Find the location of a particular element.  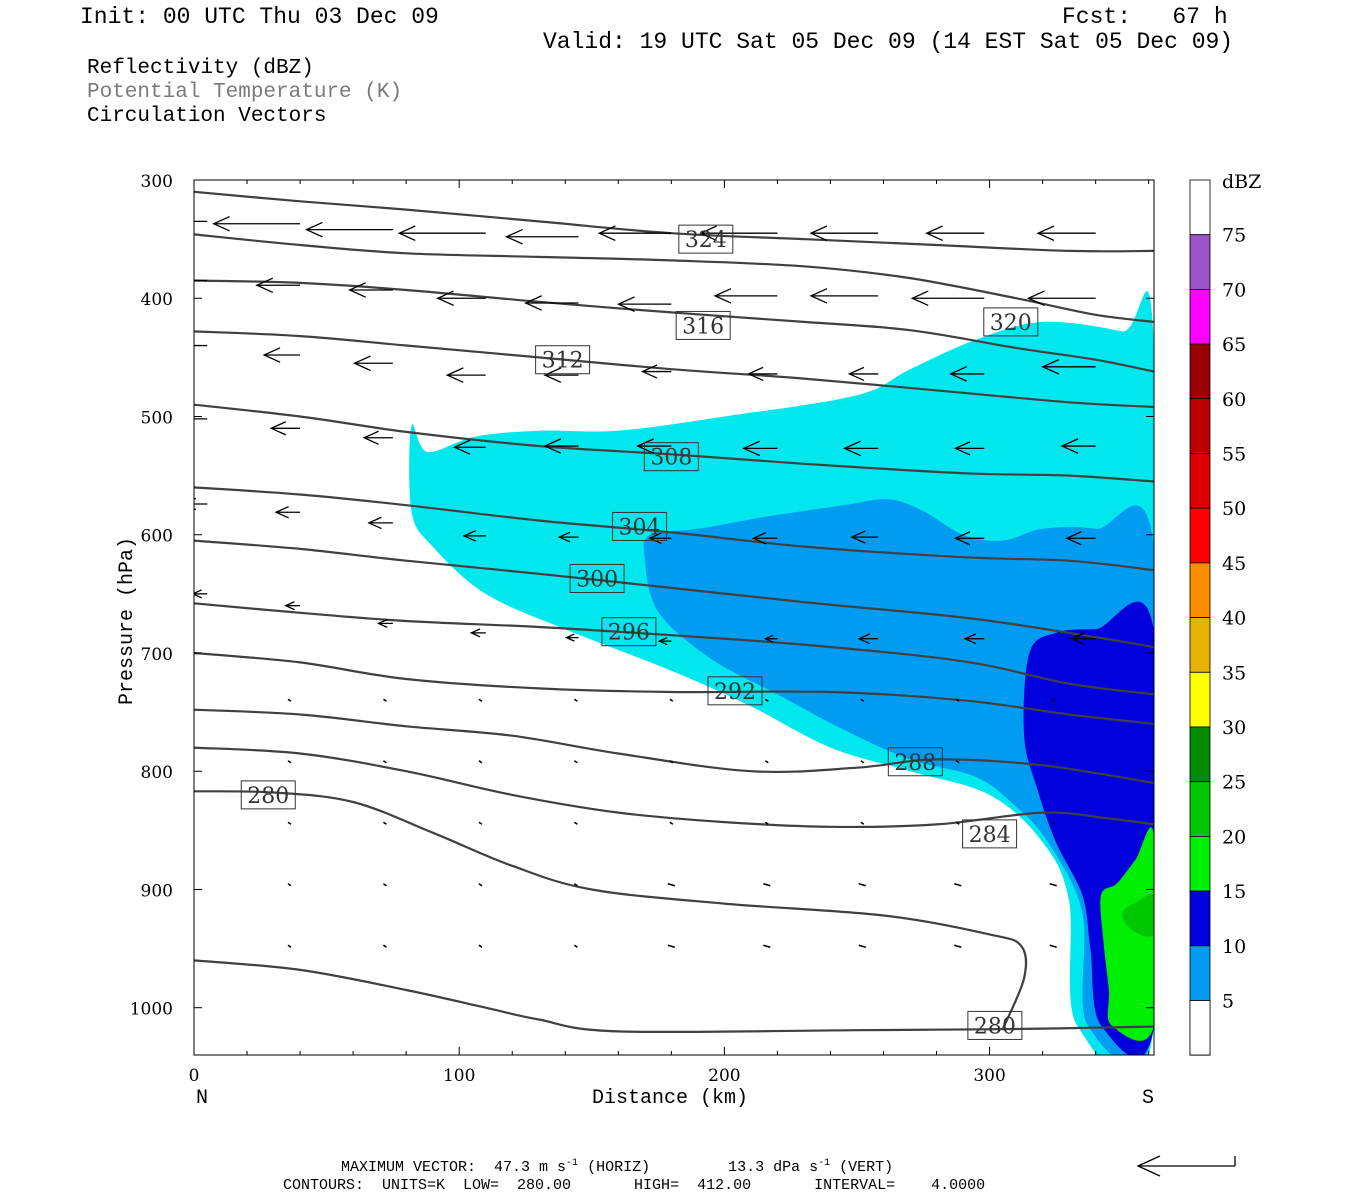

svg-text: 292 is located at coordinates (735, 692).